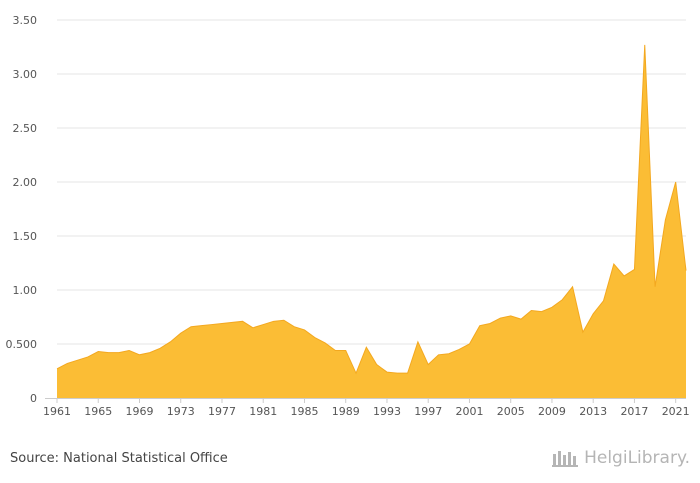 Image resolution: width=700 pixels, height=483 pixels. What do you see at coordinates (552, 411) in the screenshot?
I see `x-tick-label: 2009` at bounding box center [552, 411].